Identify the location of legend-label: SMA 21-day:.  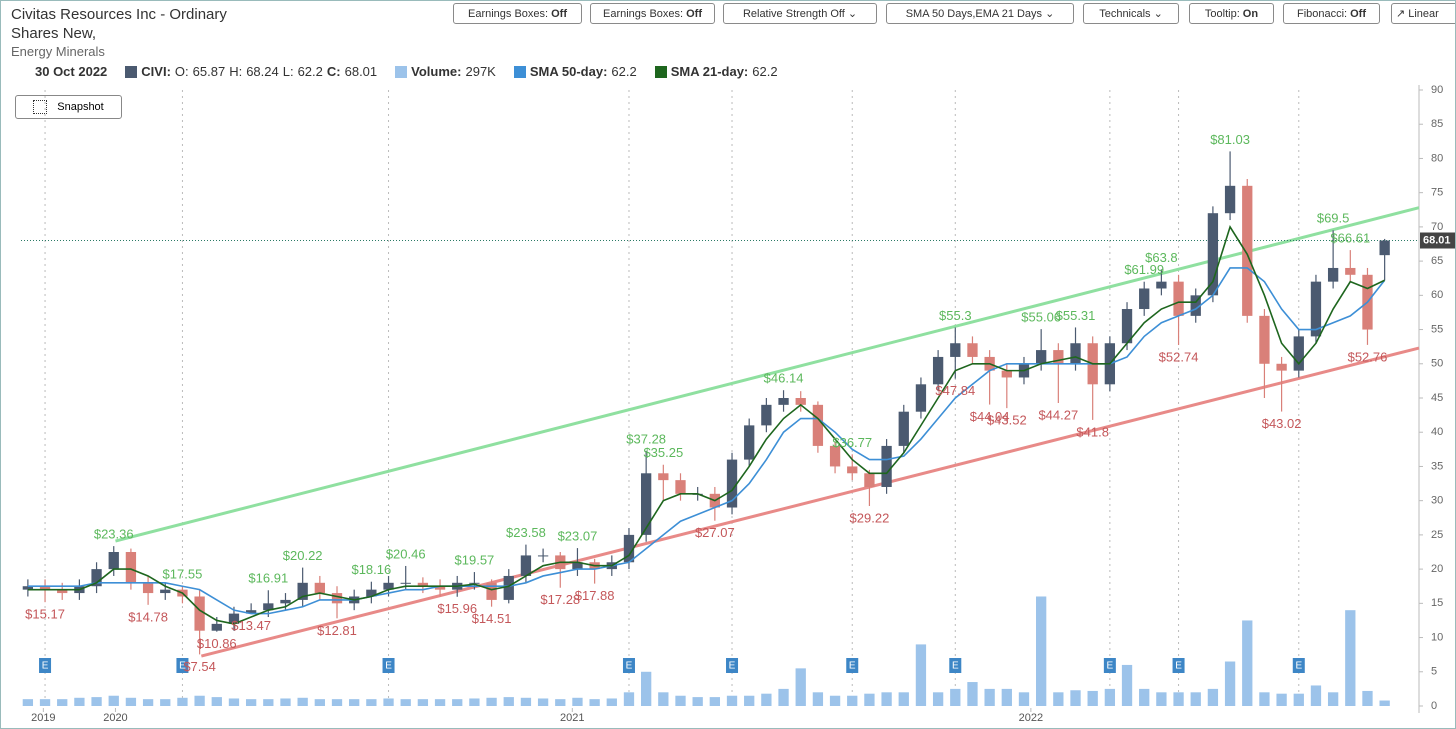
(709, 71).